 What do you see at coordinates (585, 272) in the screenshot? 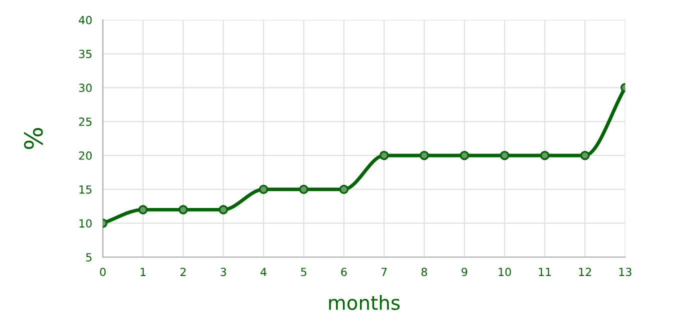
I see `x-tick-label: 12` at bounding box center [585, 272].